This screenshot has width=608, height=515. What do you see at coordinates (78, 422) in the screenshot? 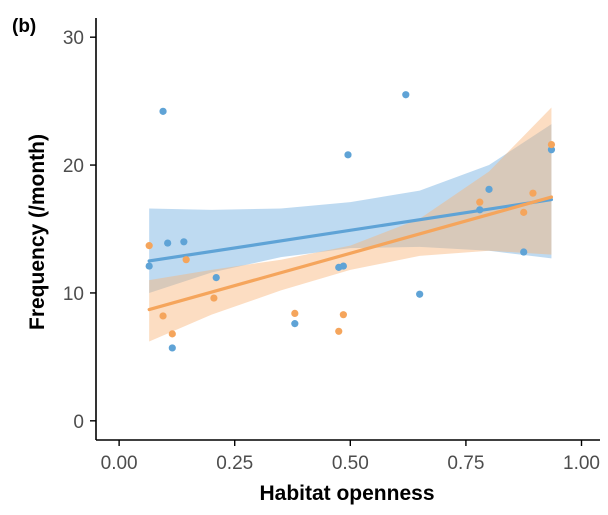
I see `y-tick-label: 0` at bounding box center [78, 422].